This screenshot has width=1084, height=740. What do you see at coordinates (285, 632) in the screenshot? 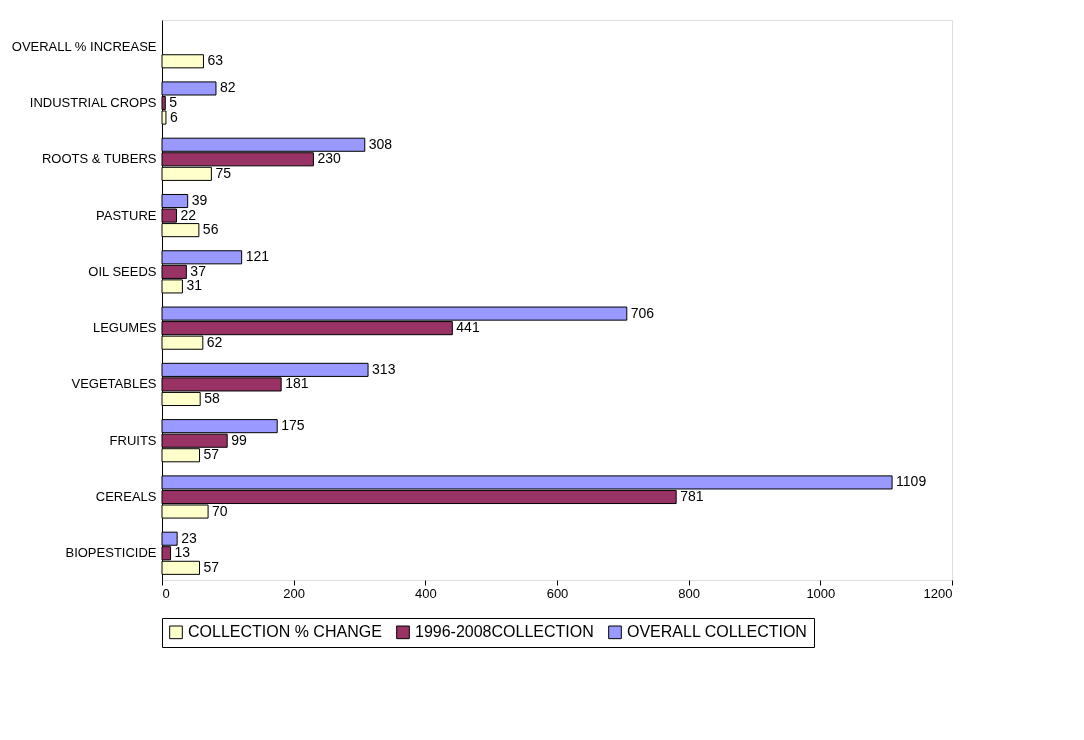
I see `legend-label: COLLECTION % CHANGE` at bounding box center [285, 632].